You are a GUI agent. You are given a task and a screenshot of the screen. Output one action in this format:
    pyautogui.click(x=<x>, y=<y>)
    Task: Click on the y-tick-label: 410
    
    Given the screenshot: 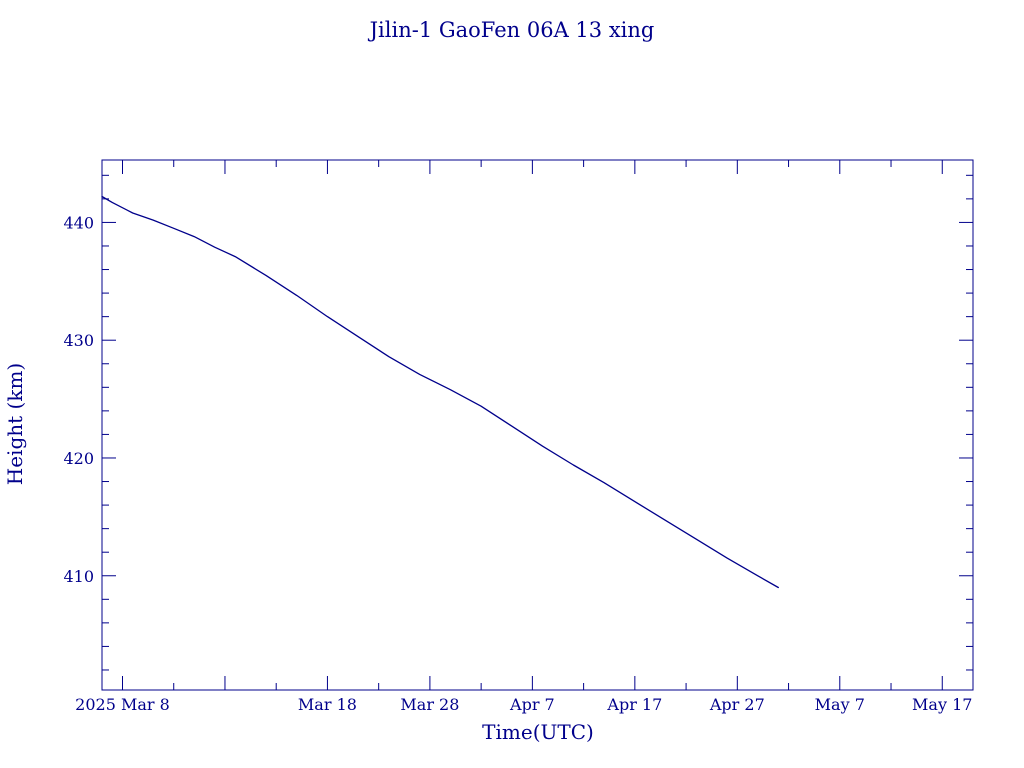 What is the action you would take?
    pyautogui.click(x=78, y=576)
    